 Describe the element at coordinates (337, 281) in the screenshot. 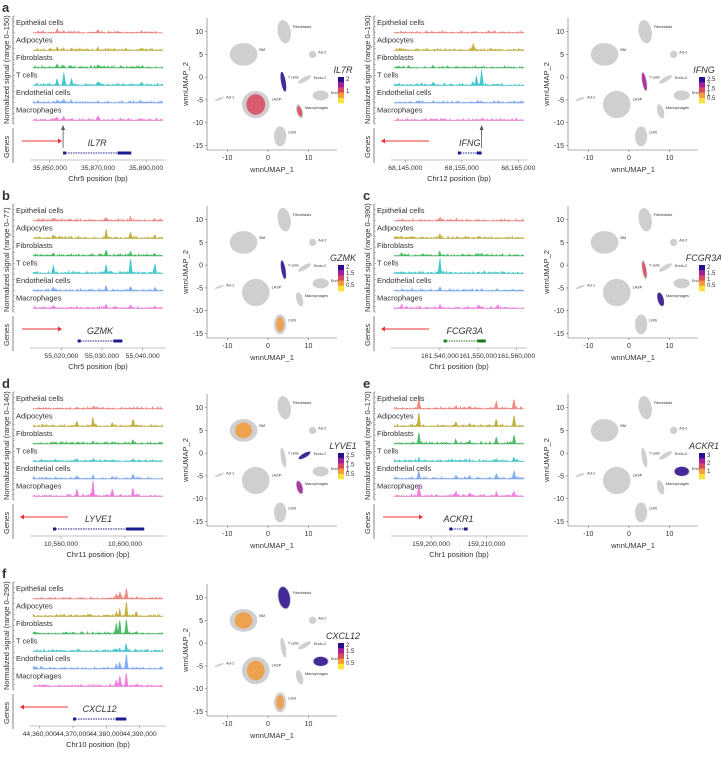

I see `umap-cluster-label: Endo-1` at that location.